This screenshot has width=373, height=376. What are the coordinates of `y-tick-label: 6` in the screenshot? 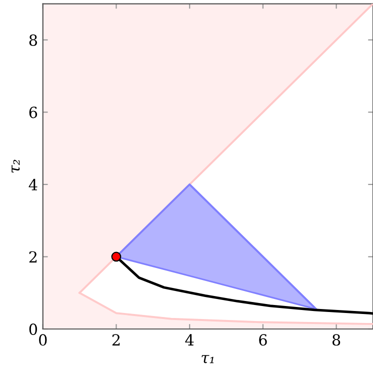 It's located at (33, 112).